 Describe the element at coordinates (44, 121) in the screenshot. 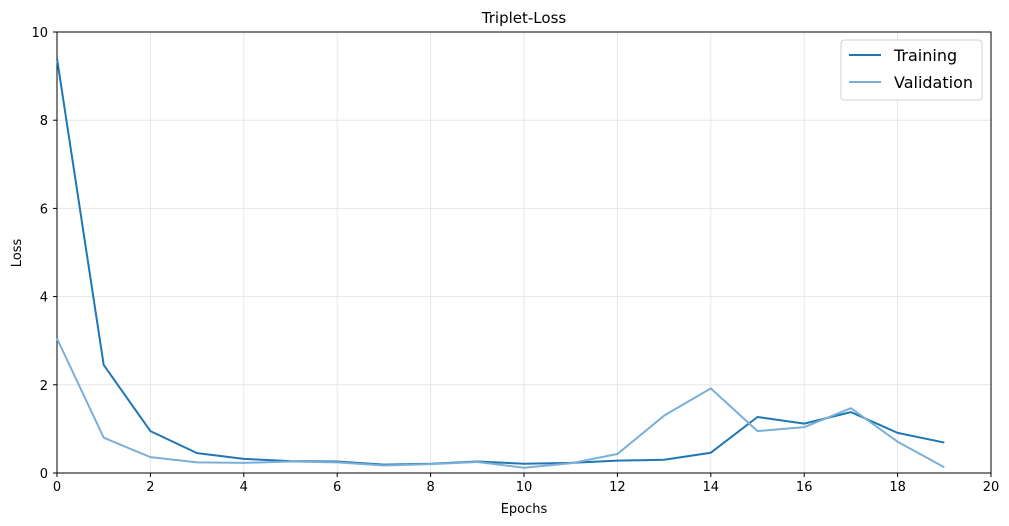

I see `y-tick-label: 8` at that location.